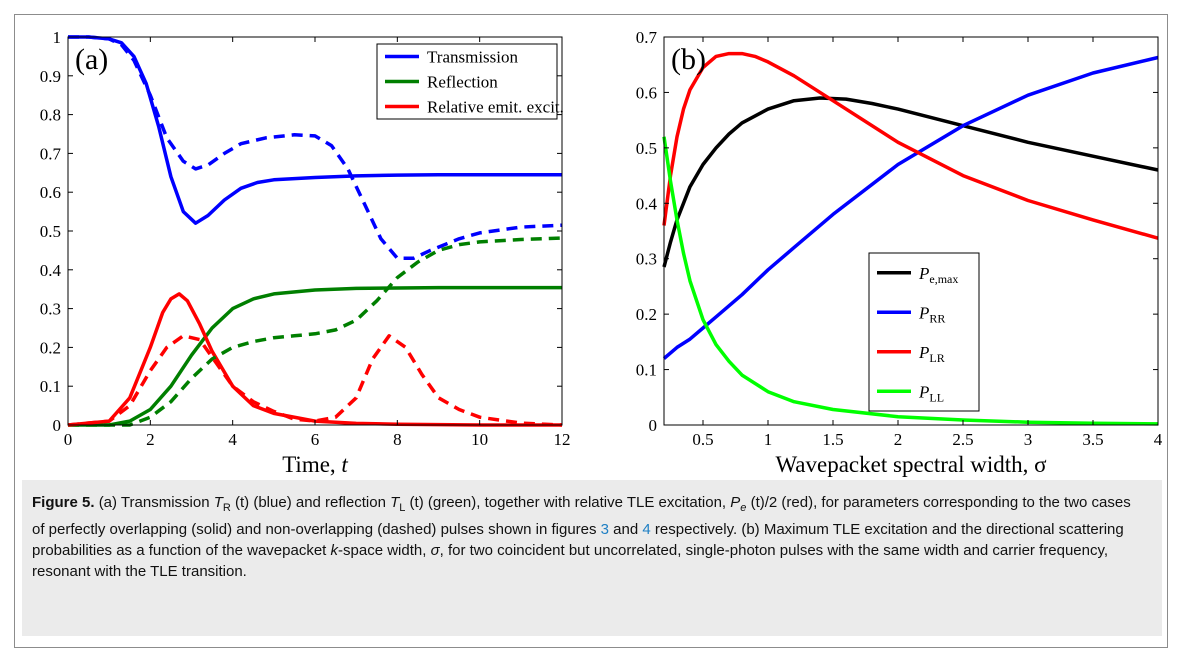 This screenshot has width=1182, height=659. What do you see at coordinates (402, 508) in the screenshot?
I see `caption-fragment: L` at bounding box center [402, 508].